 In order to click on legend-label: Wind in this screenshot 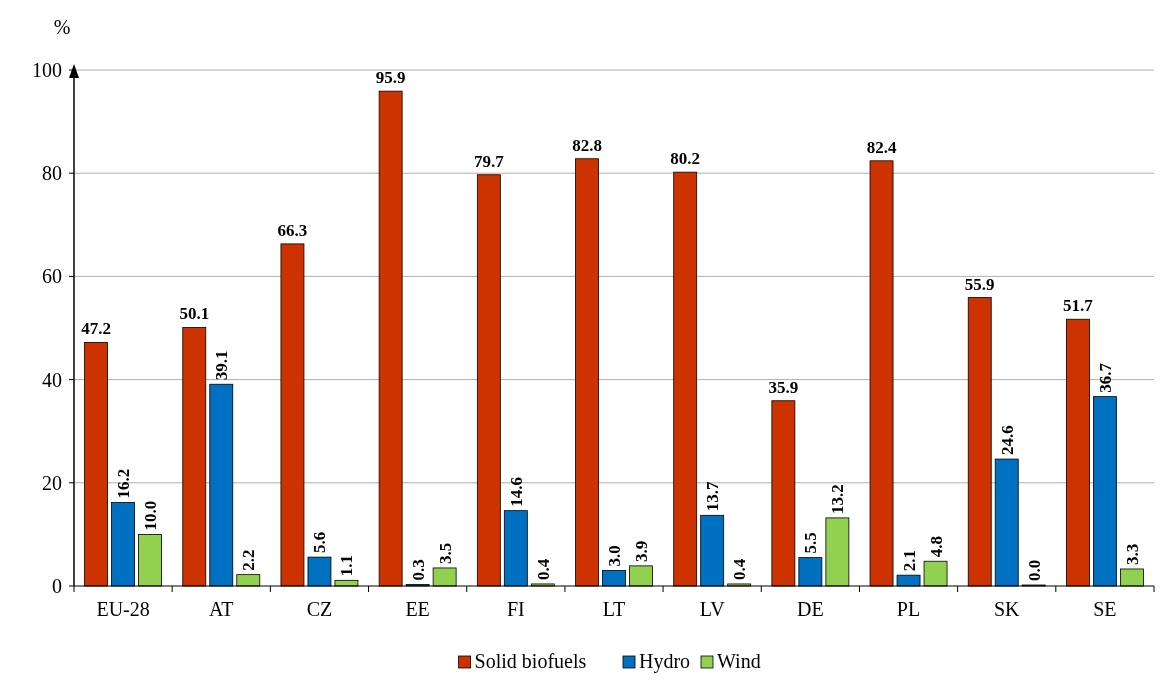, I will do `click(739, 661)`.